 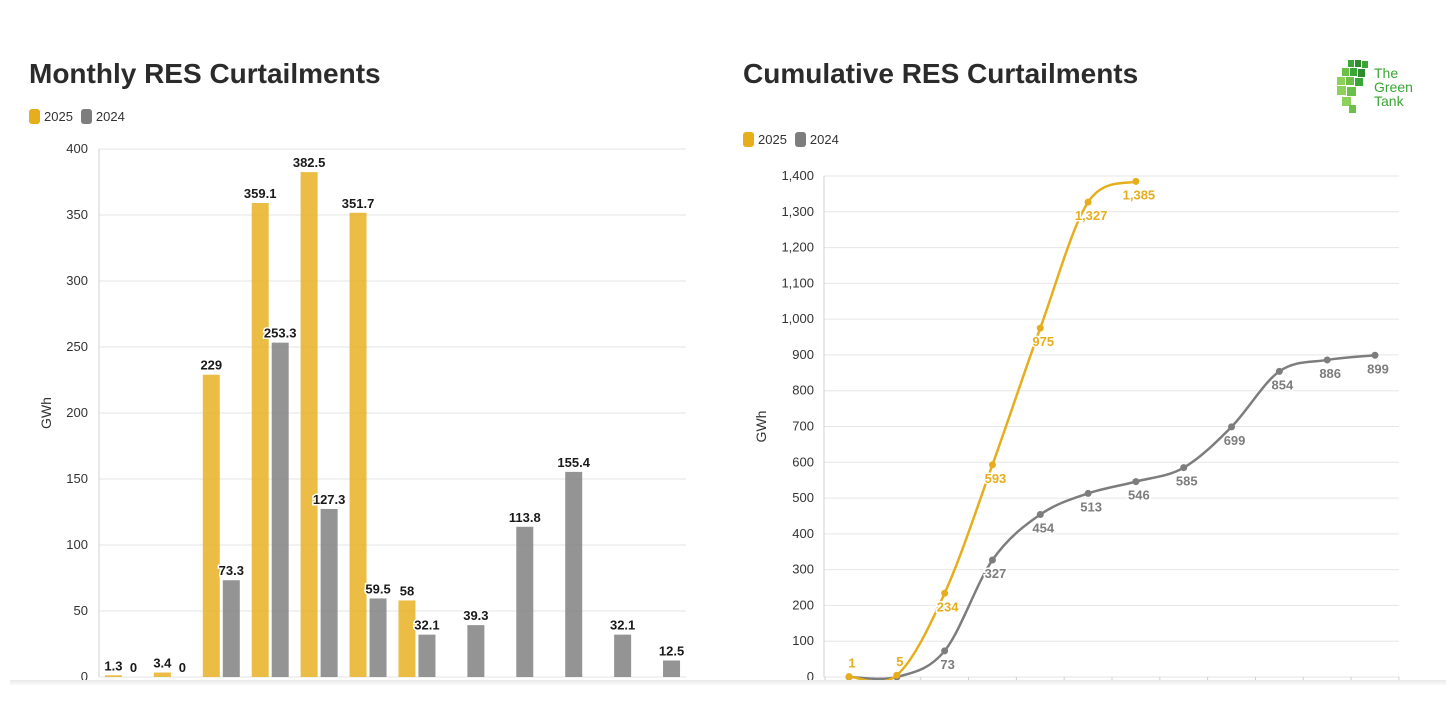 I want to click on data-label: 5, so click(x=899, y=661).